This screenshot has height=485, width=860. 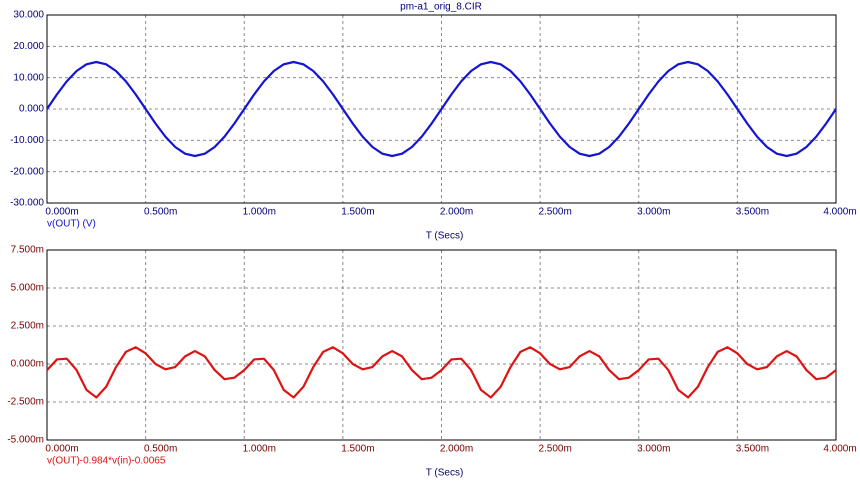 What do you see at coordinates (31, 109) in the screenshot?
I see `y-tick-label: 0.000` at bounding box center [31, 109].